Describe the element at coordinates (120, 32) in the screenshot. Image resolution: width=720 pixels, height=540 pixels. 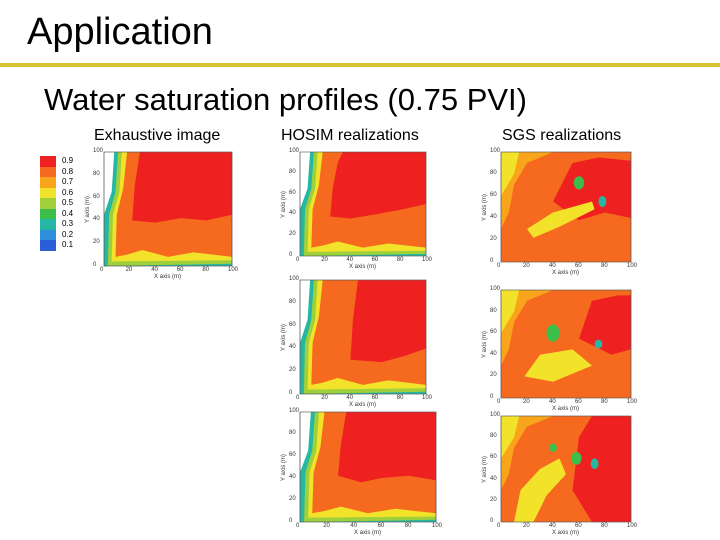
I see `slide-title: Application` at that location.